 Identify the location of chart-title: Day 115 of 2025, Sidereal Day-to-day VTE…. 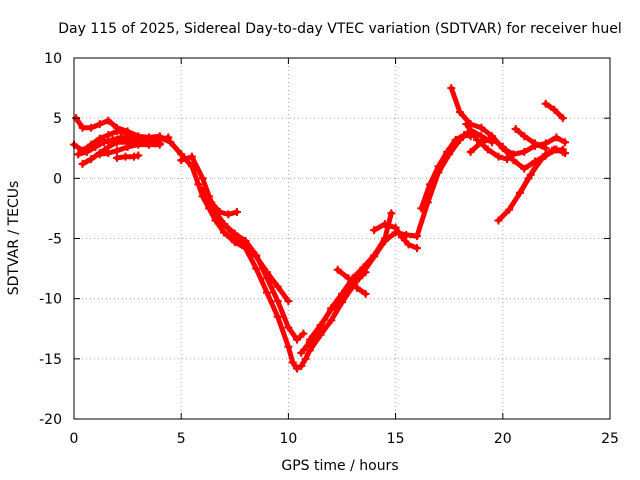
(339, 29).